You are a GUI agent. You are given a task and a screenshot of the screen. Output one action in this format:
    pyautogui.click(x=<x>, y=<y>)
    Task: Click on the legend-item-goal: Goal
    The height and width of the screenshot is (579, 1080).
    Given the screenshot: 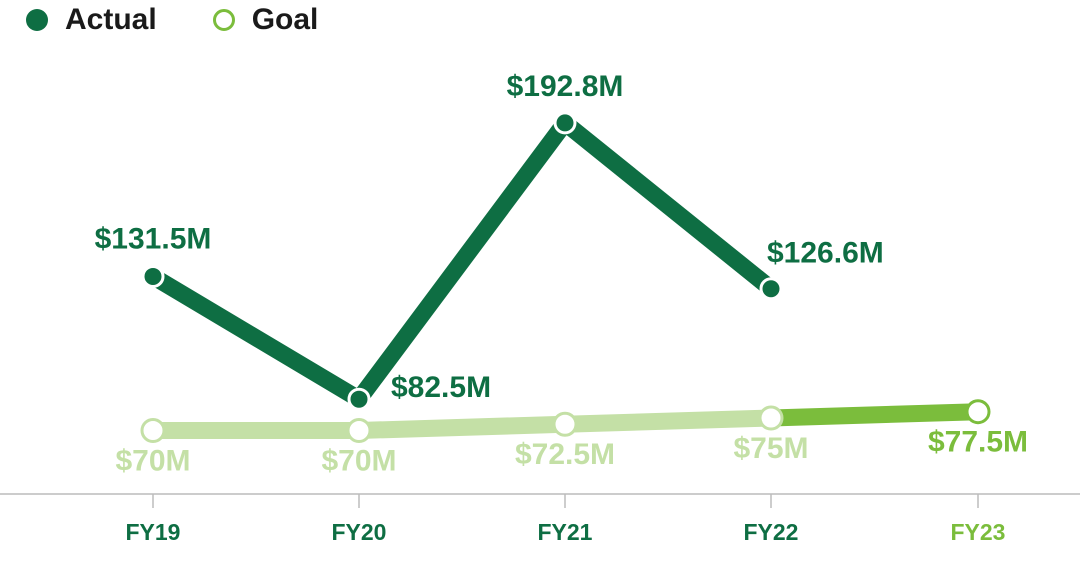 What is the action you would take?
    pyautogui.click(x=265, y=20)
    